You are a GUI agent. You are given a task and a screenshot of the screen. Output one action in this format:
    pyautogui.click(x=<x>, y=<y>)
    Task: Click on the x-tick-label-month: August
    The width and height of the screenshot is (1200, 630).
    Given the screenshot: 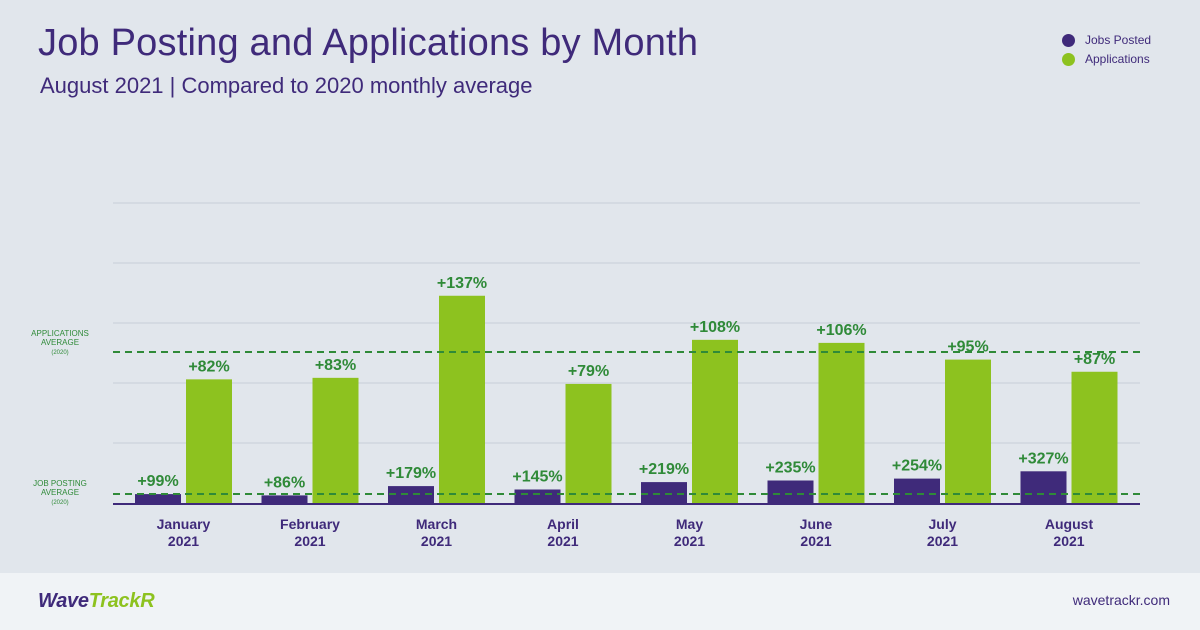 What is the action you would take?
    pyautogui.click(x=1069, y=524)
    